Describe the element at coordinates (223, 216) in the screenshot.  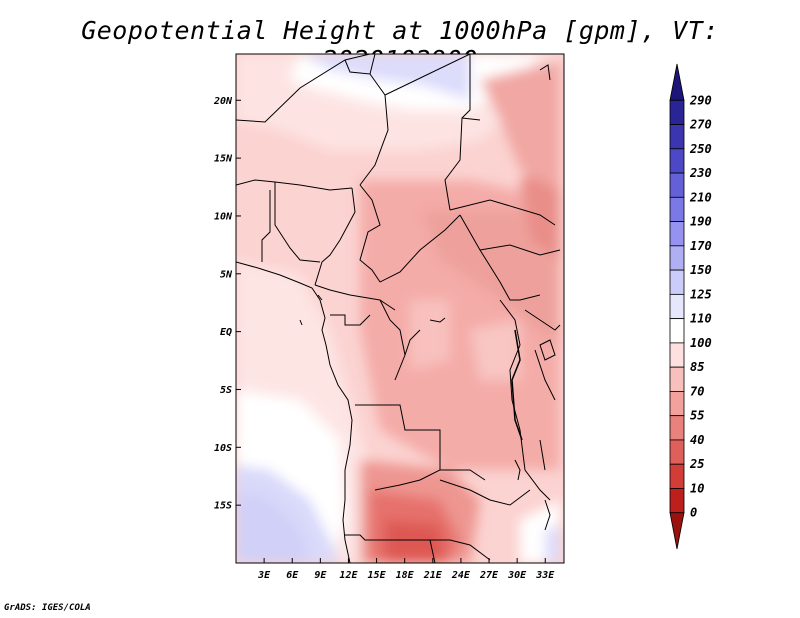
I see `lat-tick-label: 10N` at that location.